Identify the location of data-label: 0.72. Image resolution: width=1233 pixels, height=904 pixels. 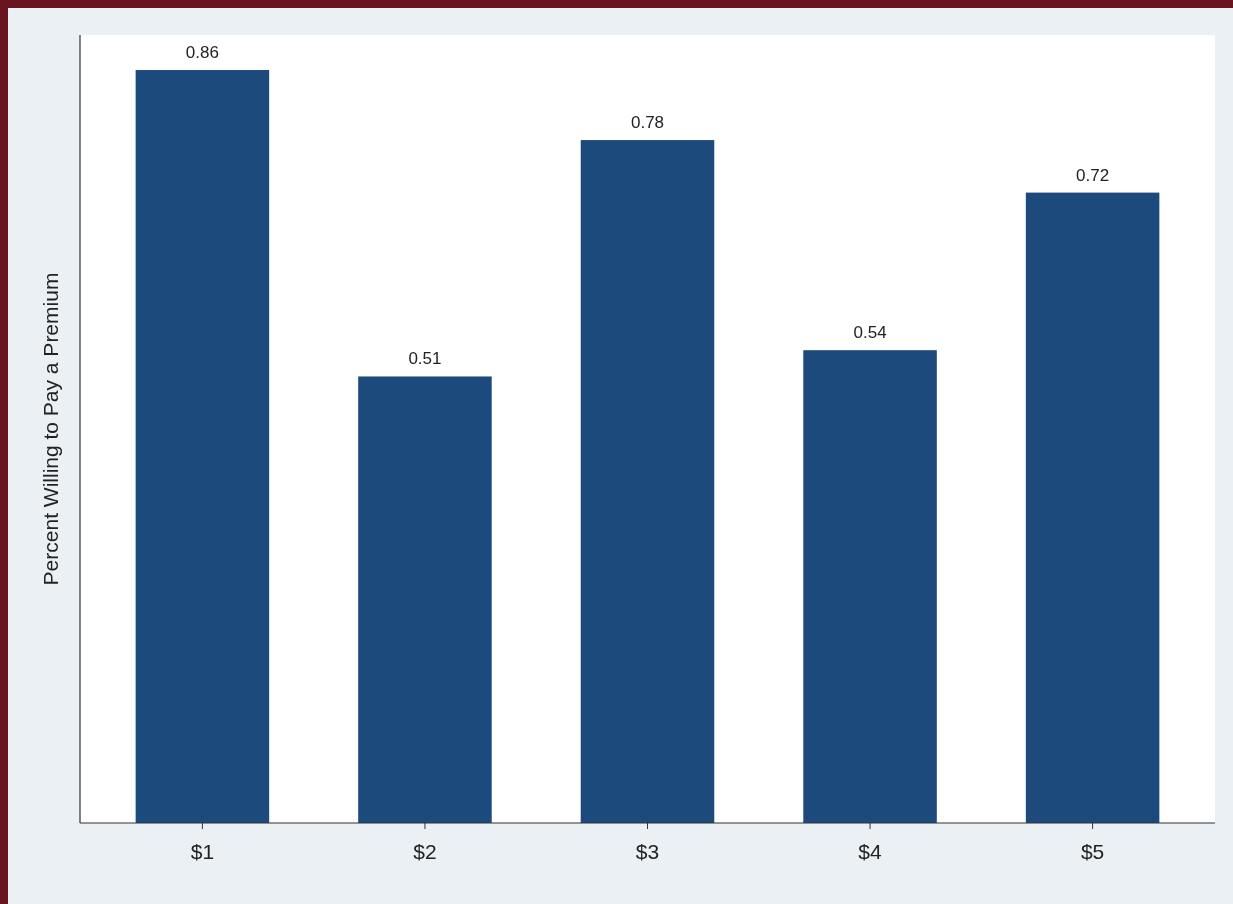
(1093, 175).